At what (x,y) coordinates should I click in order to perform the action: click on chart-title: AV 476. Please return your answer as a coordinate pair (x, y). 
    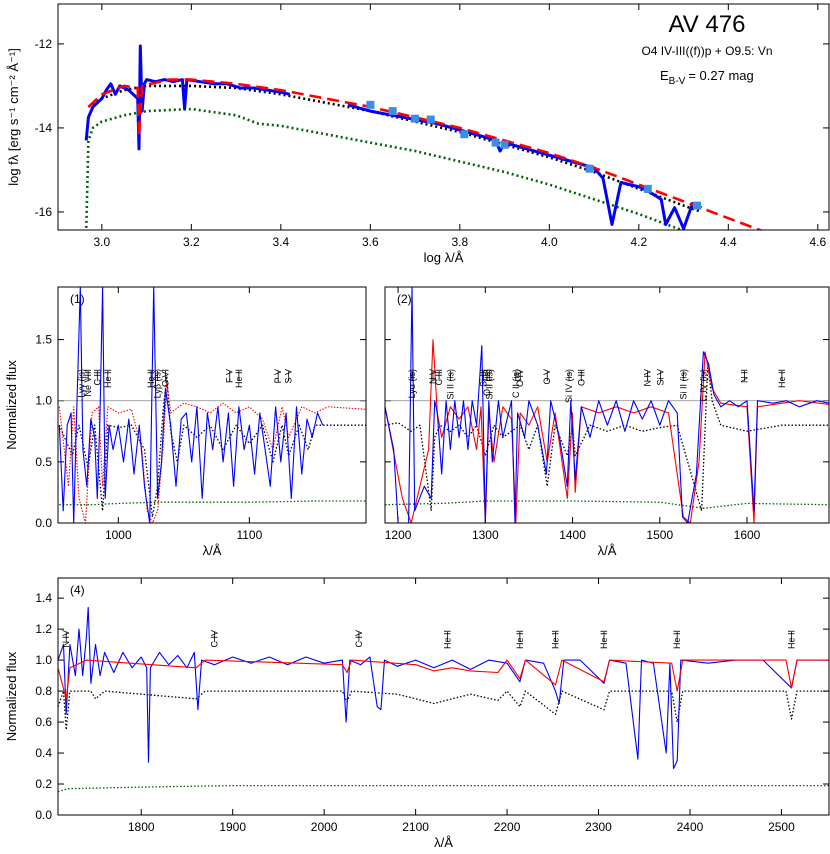
    Looking at the image, I should click on (707, 24).